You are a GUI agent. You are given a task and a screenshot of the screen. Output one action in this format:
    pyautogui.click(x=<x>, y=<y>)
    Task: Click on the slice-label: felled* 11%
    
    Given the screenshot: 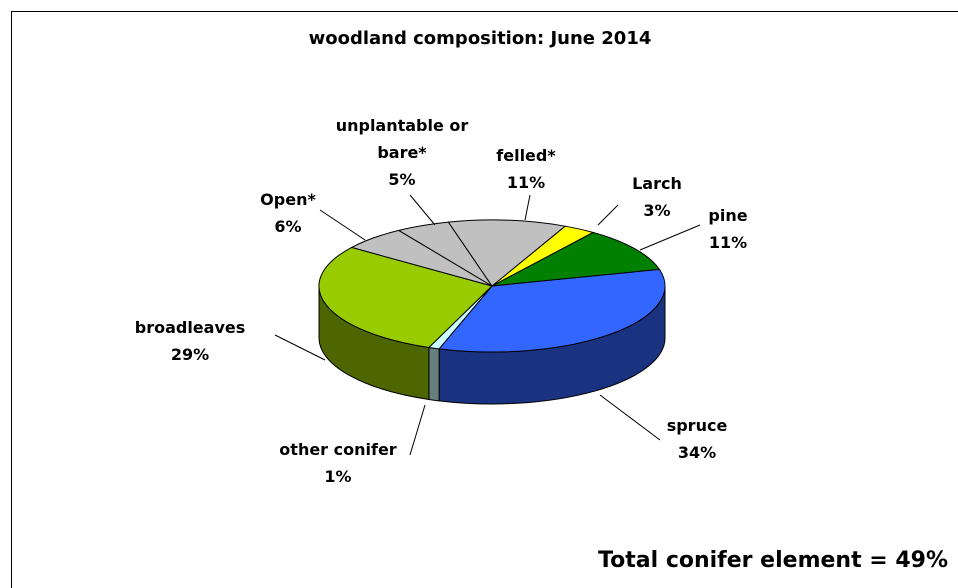 What is the action you would take?
    pyautogui.click(x=526, y=169)
    